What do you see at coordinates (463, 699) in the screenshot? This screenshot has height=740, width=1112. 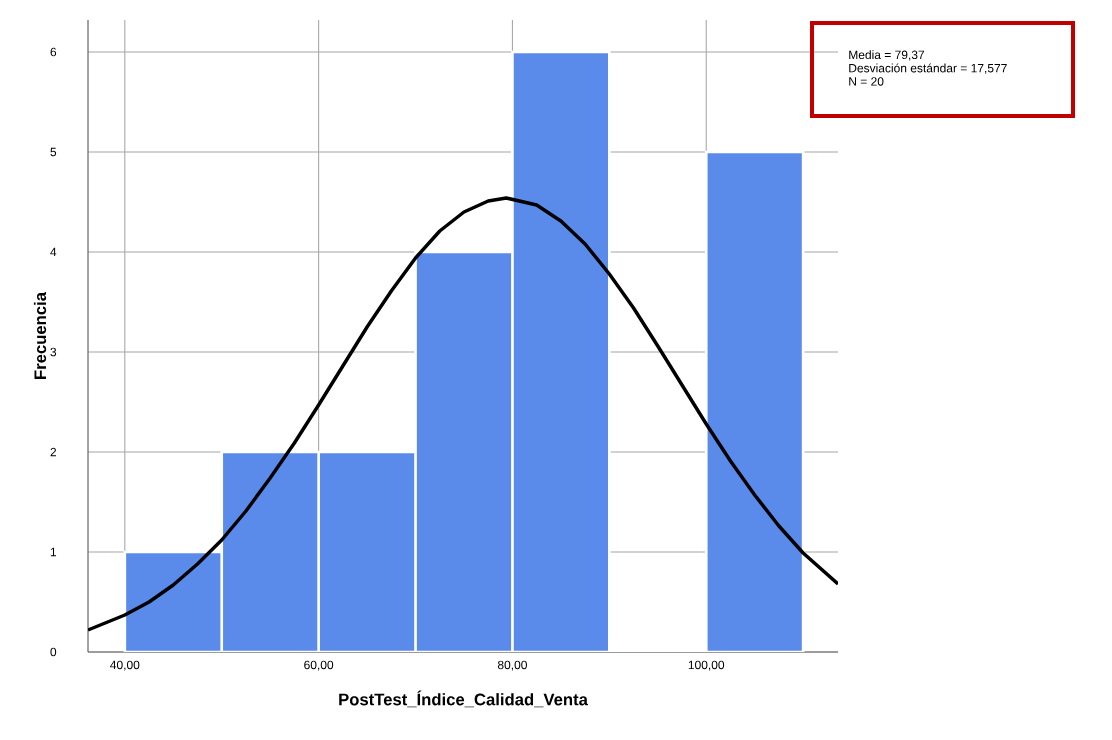 I see `x-axis-title: PostTest_Índice_Calidad_Venta` at bounding box center [463, 699].